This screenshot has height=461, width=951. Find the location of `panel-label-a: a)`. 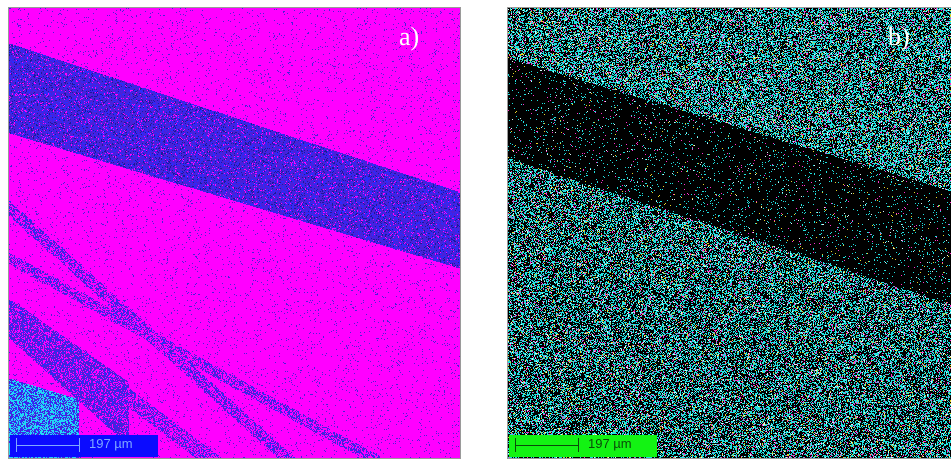

panel-label-a: a) is located at coordinates (409, 36).